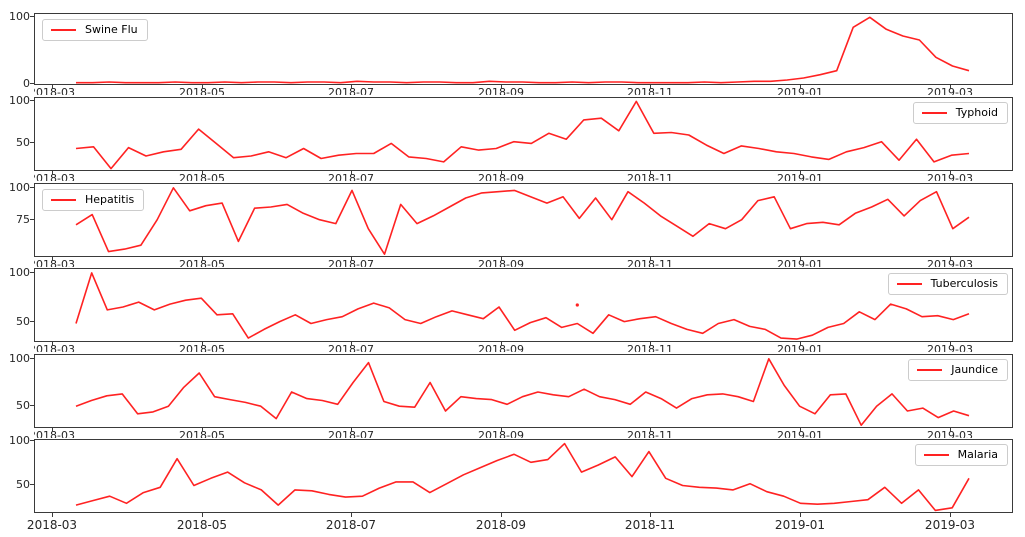  Describe the element at coordinates (577, 305) in the screenshot. I see `outlier-point-tuberculosis` at that location.